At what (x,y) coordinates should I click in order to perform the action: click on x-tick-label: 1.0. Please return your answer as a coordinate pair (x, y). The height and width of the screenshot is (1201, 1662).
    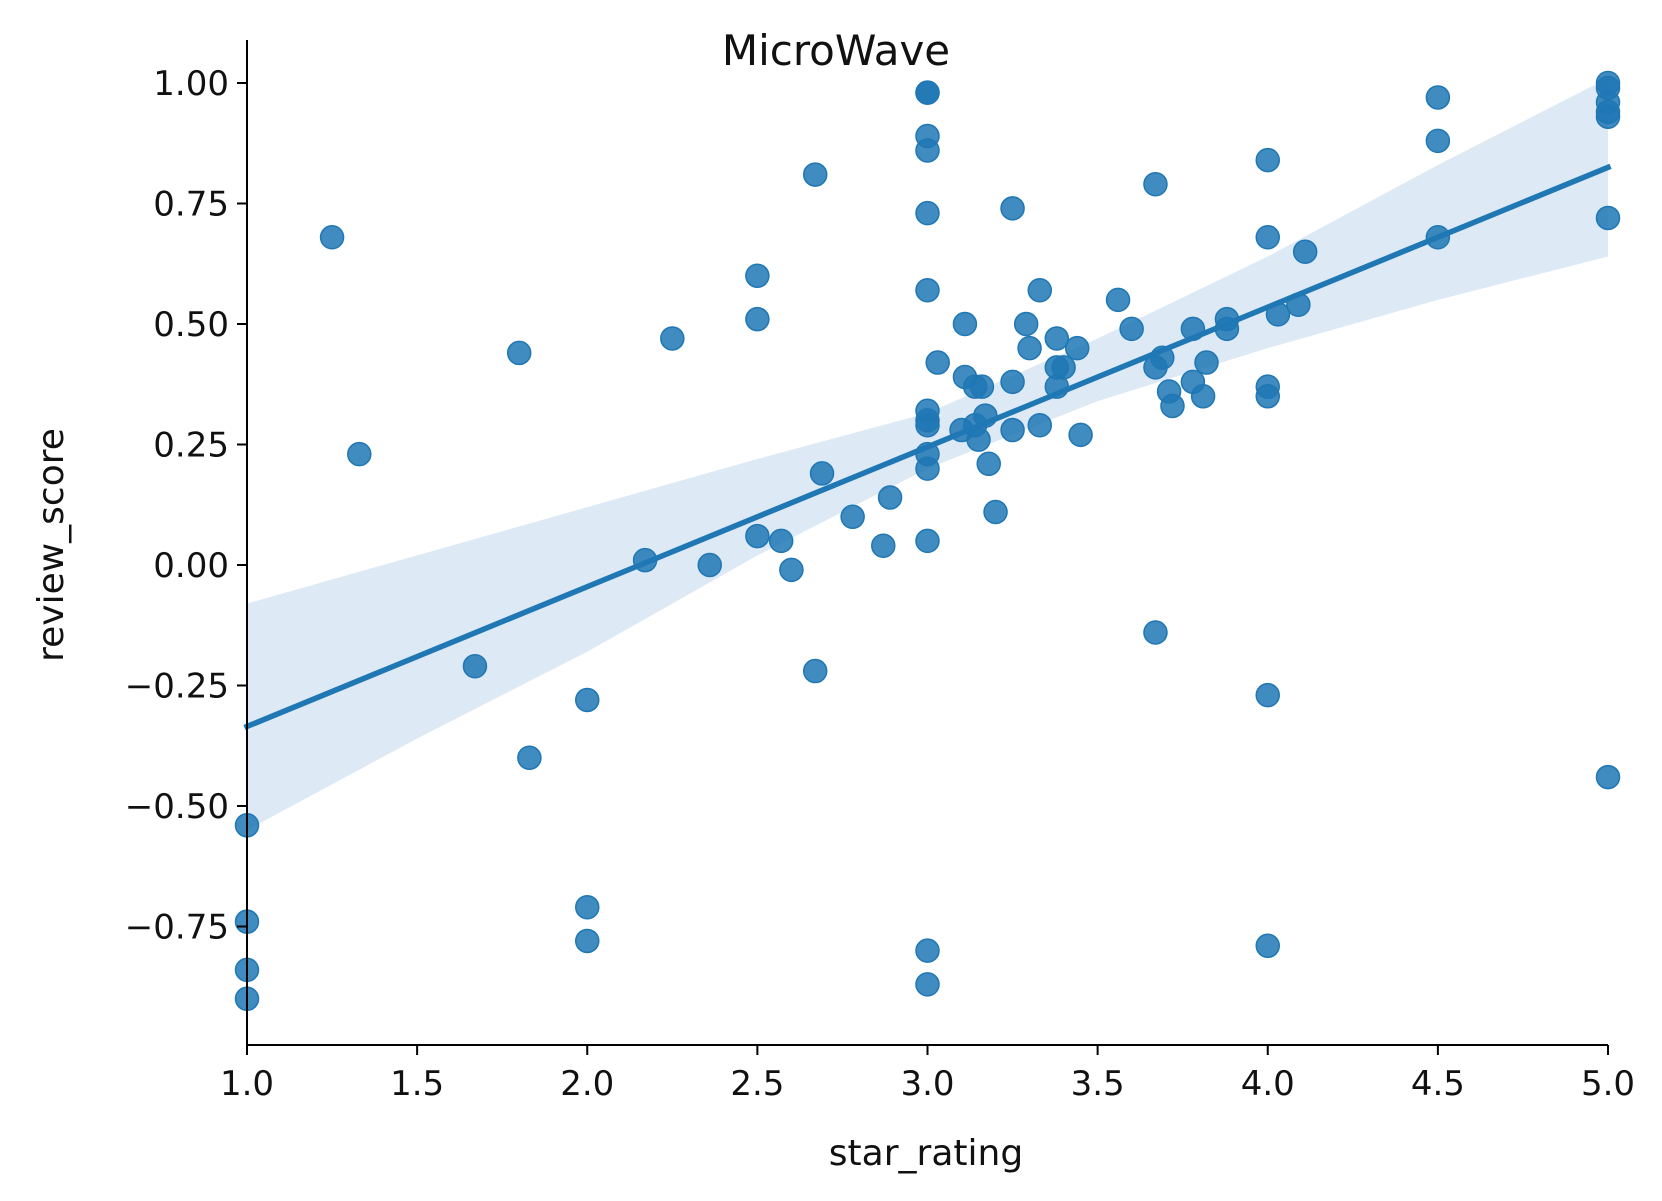
    Looking at the image, I should click on (247, 1084).